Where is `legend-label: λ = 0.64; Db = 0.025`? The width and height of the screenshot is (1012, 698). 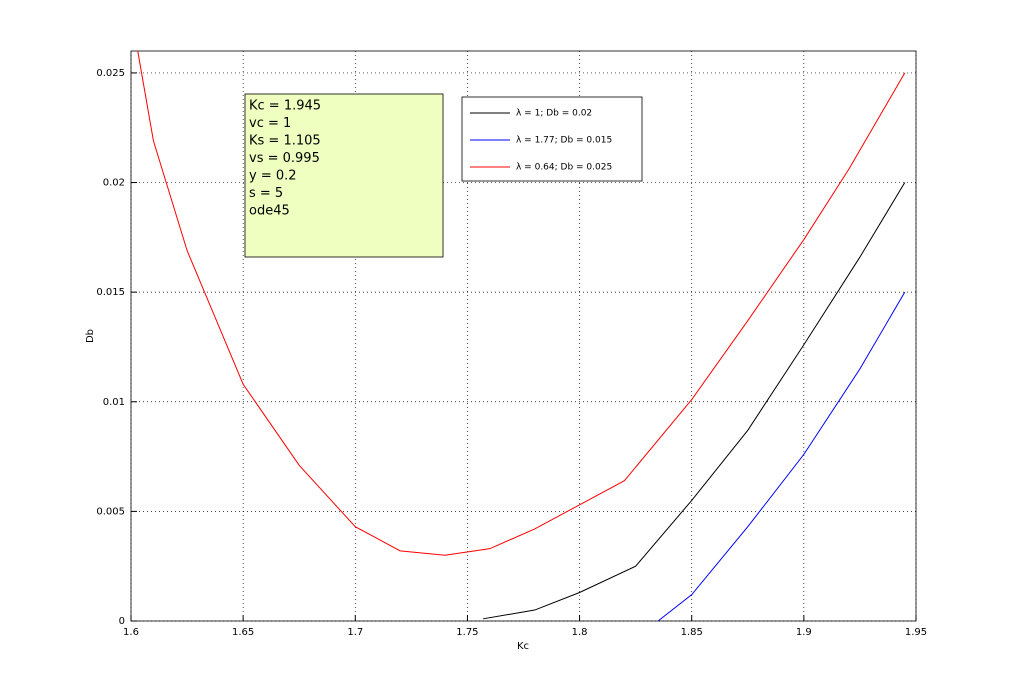
legend-label: λ = 0.64; Db = 0.025 is located at coordinates (564, 168).